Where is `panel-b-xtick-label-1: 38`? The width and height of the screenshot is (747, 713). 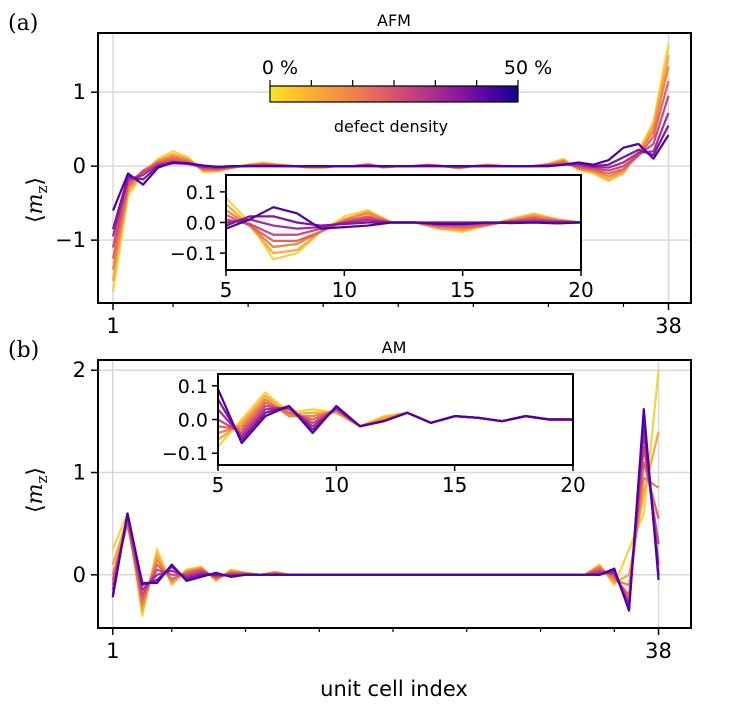 panel-b-xtick-label-1: 38 is located at coordinates (658, 651).